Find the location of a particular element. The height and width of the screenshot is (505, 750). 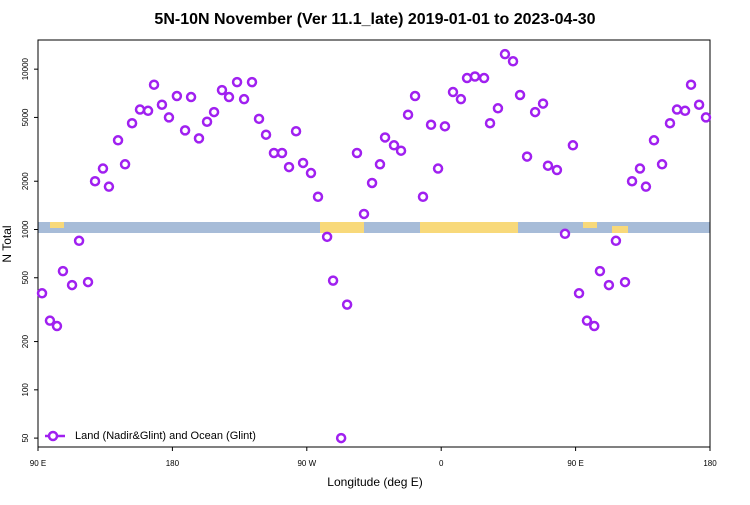

y-tick-label: 50 is located at coordinates (25, 437).